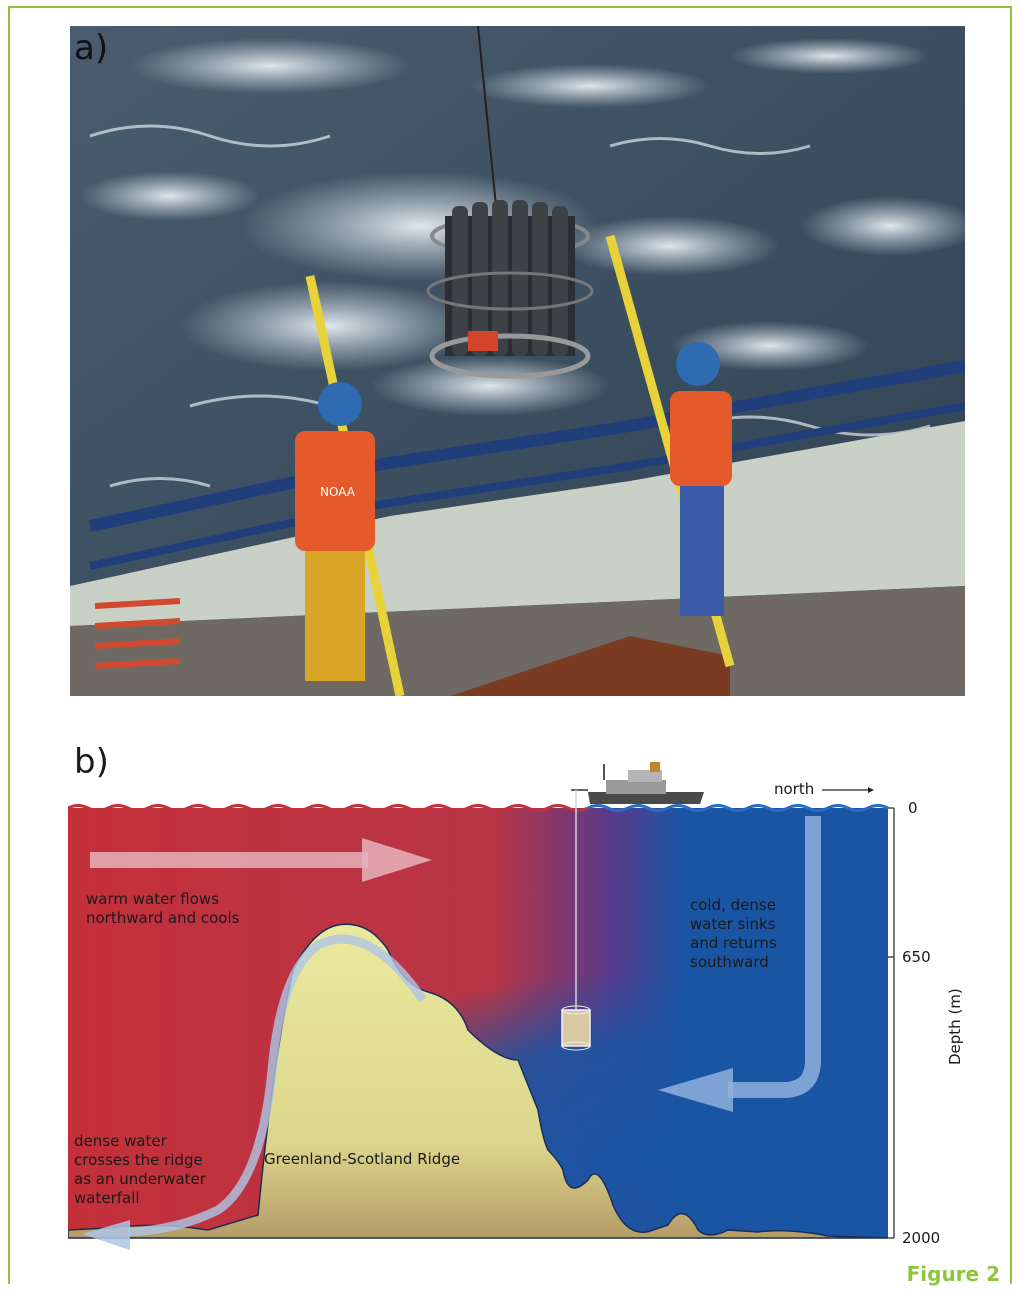  What do you see at coordinates (921, 1238) in the screenshot?
I see `depth-tick-label-2000: 2000` at bounding box center [921, 1238].